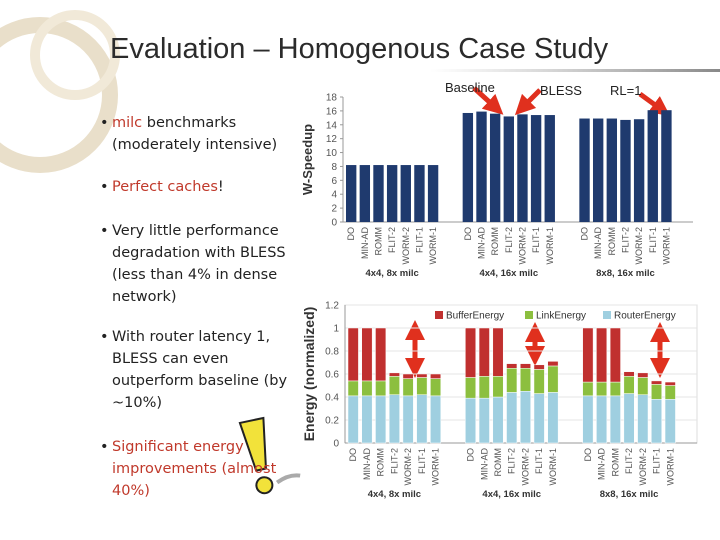 This screenshot has height=540, width=720. I want to click on legend-label: RouterEnergy, so click(645, 316).